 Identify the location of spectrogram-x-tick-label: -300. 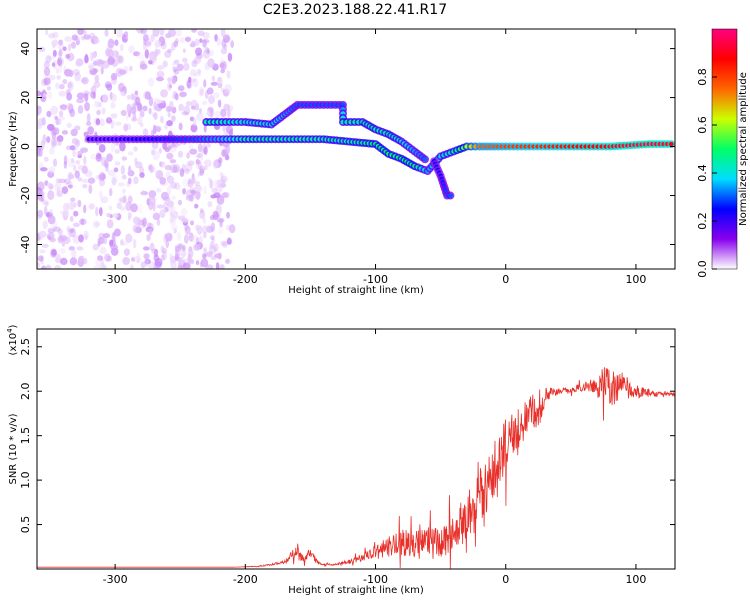
(115, 279).